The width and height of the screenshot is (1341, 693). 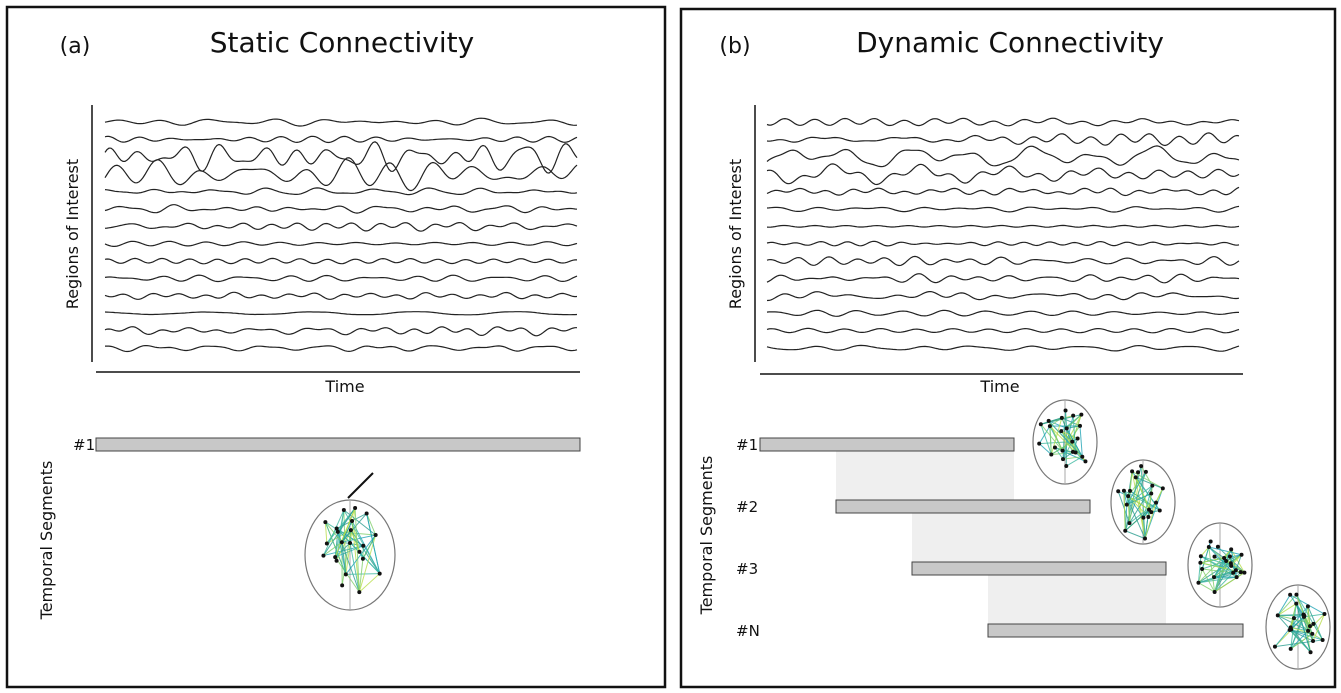 What do you see at coordinates (75, 46) in the screenshot?
I see `panel-label: (a)` at bounding box center [75, 46].